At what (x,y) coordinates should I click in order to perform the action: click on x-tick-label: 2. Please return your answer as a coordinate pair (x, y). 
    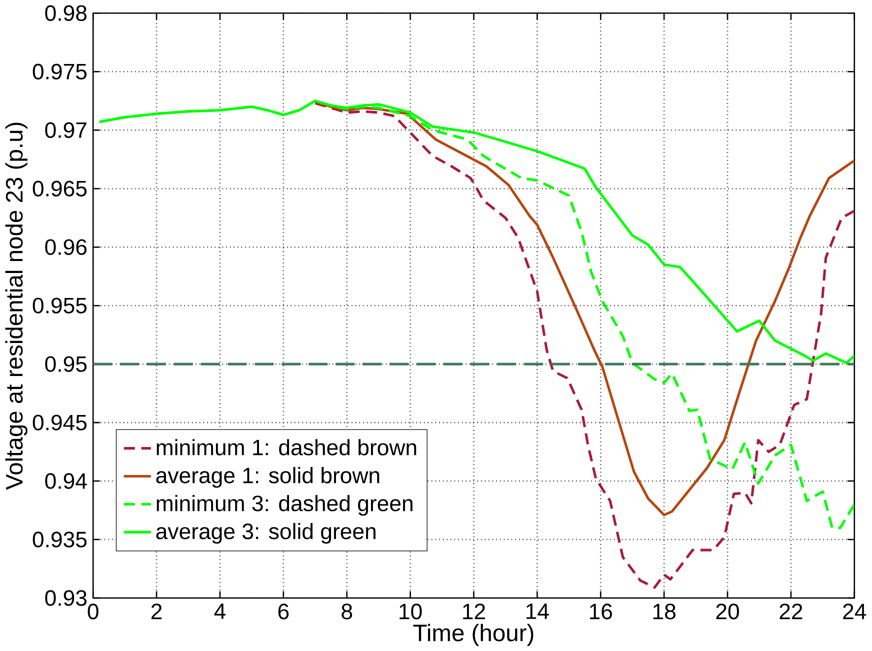
    Looking at the image, I should click on (156, 611).